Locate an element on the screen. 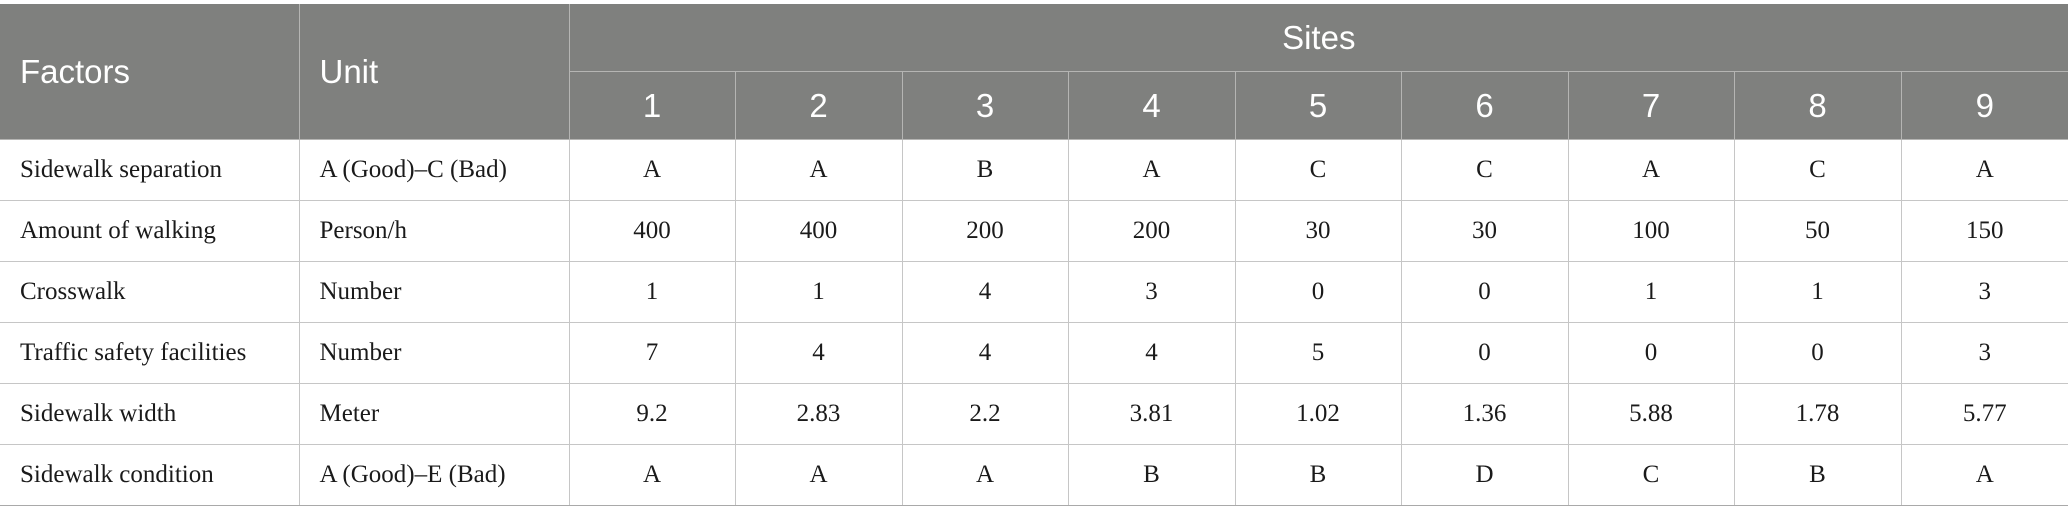  factor-cell: Sidewalk separation is located at coordinates (150, 170).